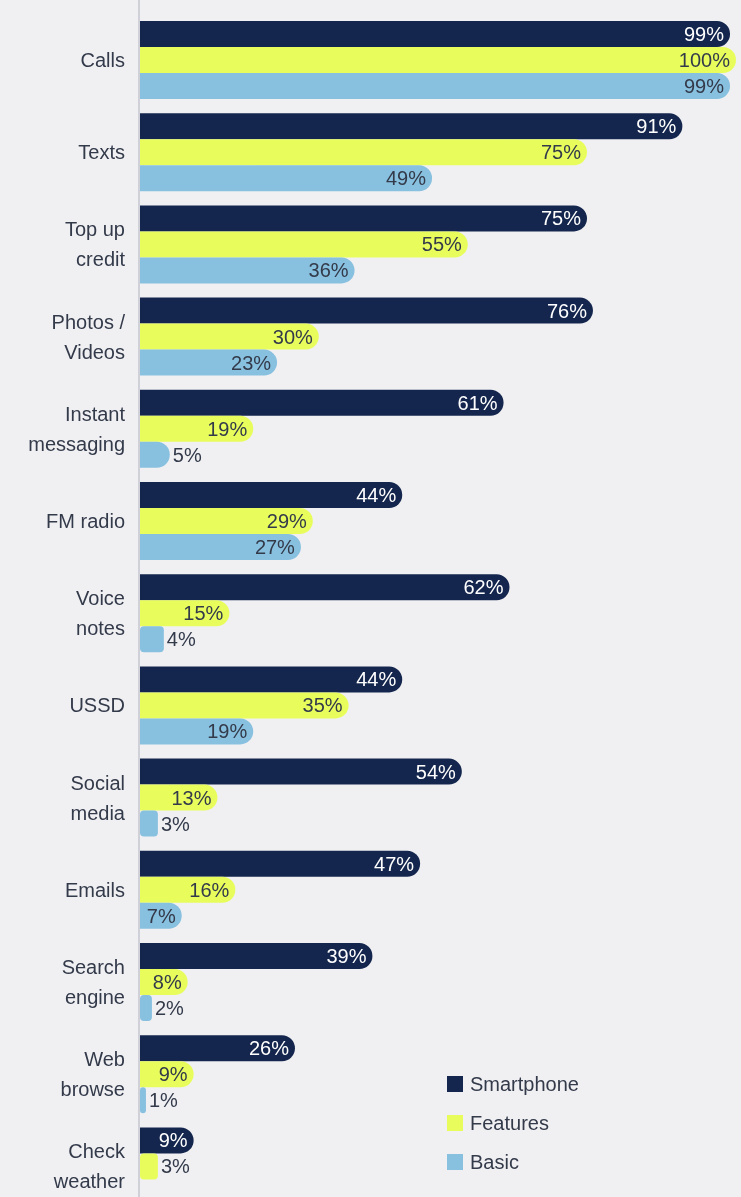  I want to click on data-label: 23%, so click(251, 362).